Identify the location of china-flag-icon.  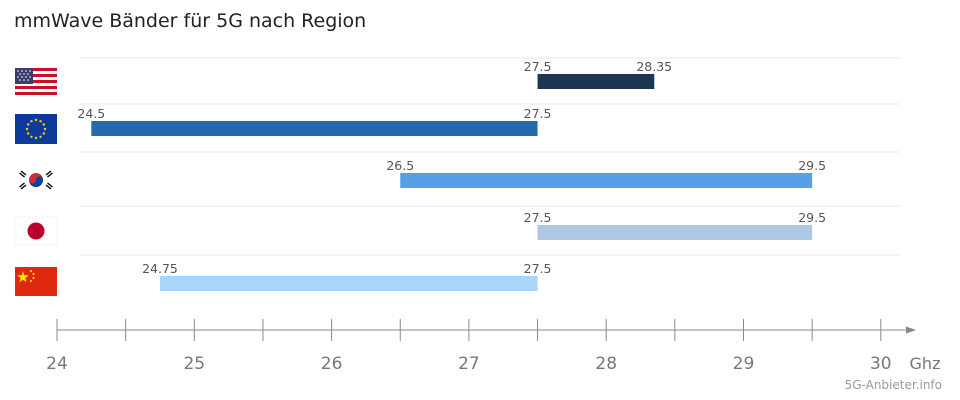
(36, 281).